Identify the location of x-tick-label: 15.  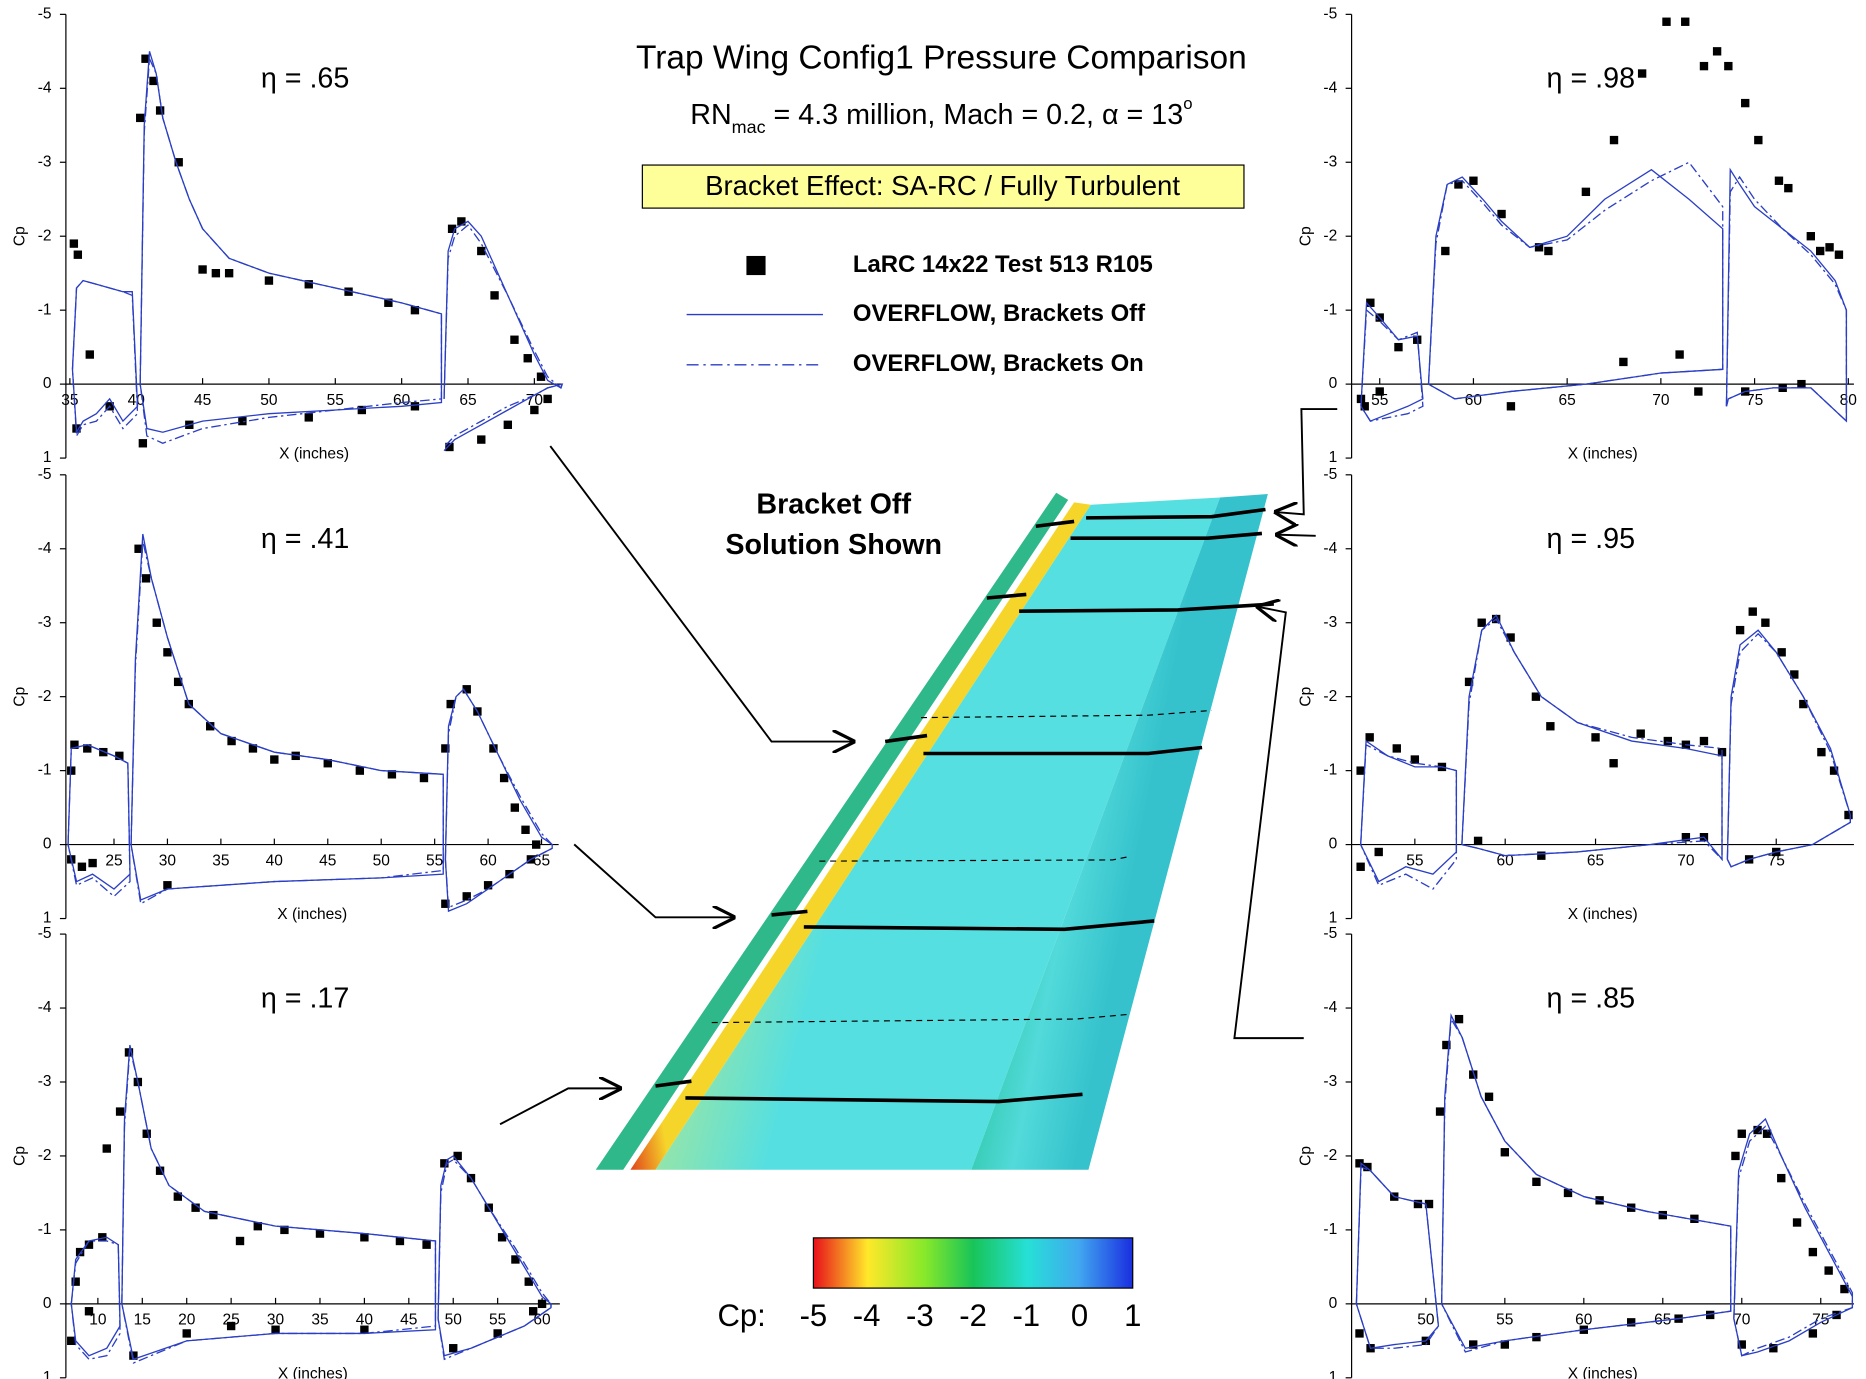
(142, 1320).